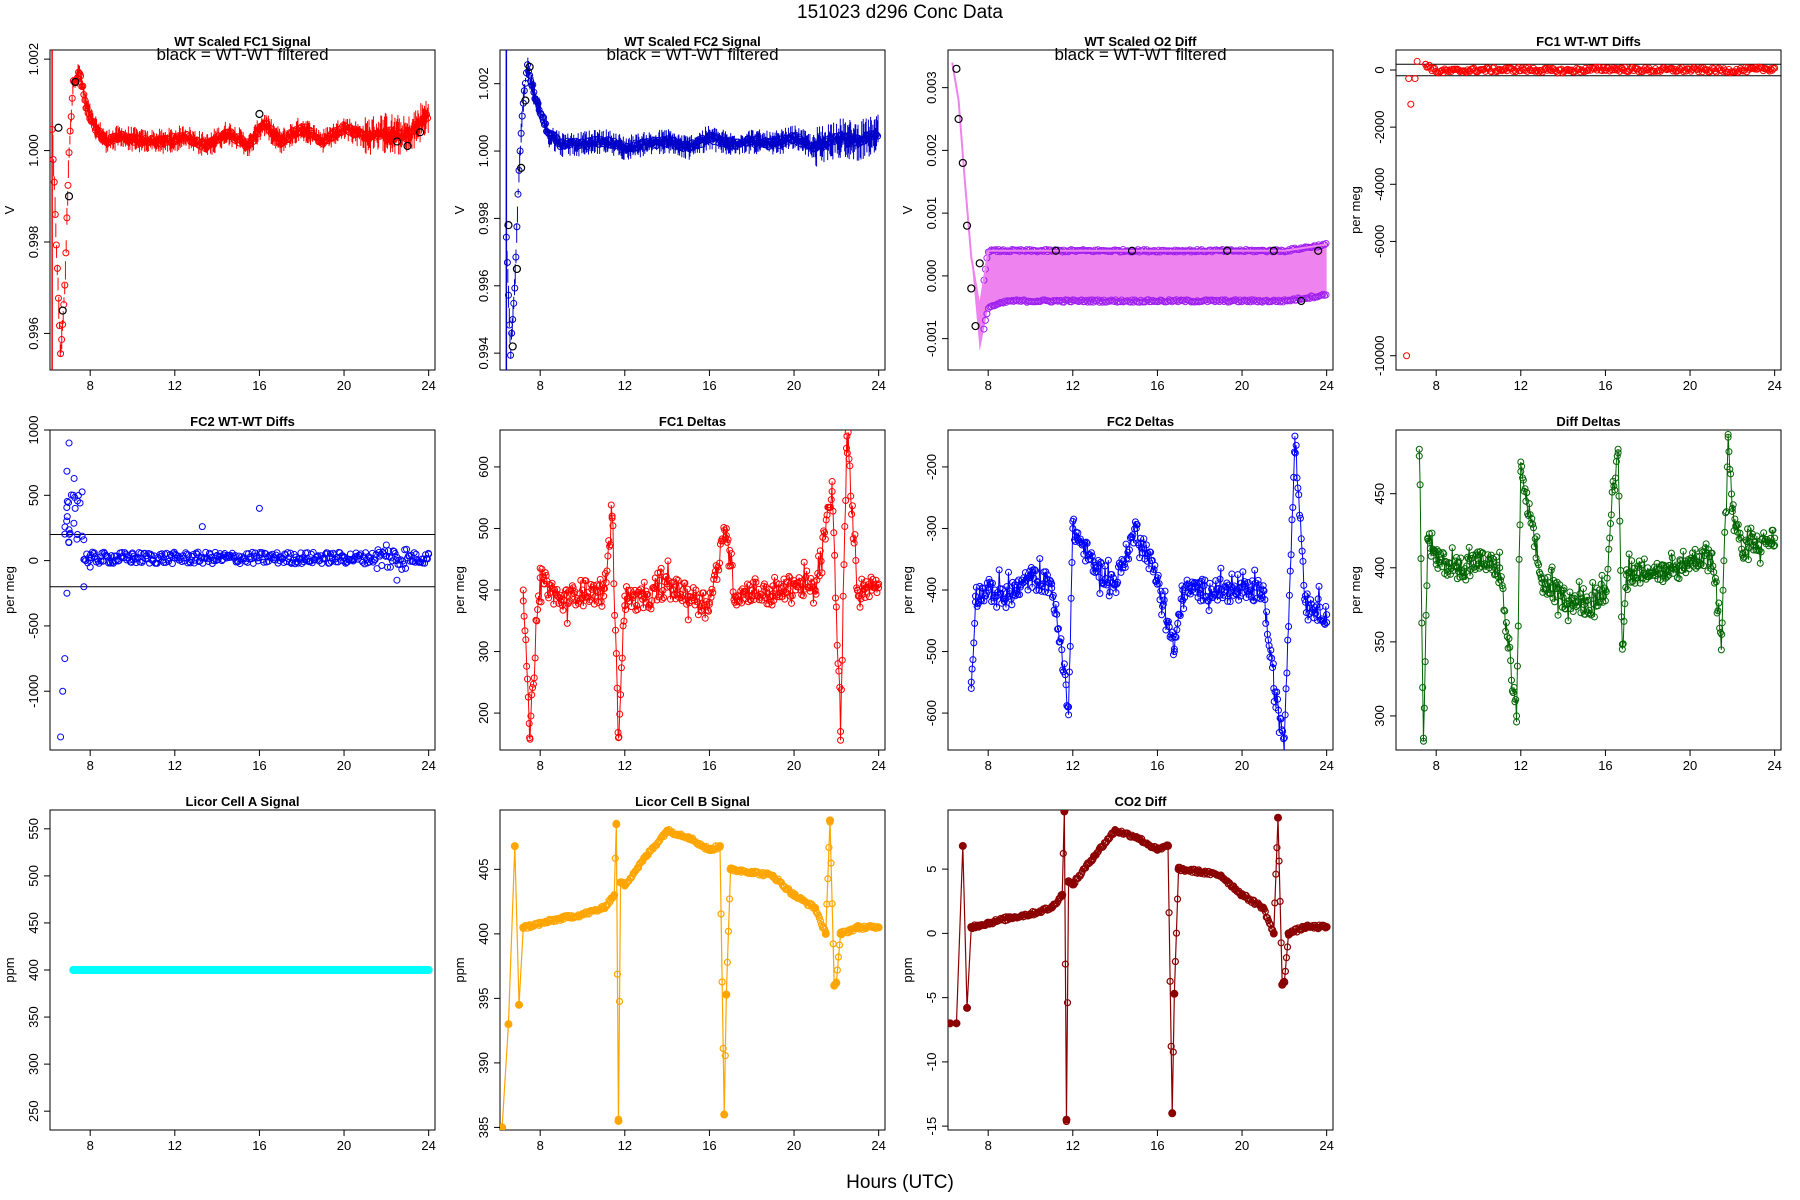 The height and width of the screenshot is (1200, 1800). What do you see at coordinates (33, 970) in the screenshot?
I see `y-tick-label: 400` at bounding box center [33, 970].